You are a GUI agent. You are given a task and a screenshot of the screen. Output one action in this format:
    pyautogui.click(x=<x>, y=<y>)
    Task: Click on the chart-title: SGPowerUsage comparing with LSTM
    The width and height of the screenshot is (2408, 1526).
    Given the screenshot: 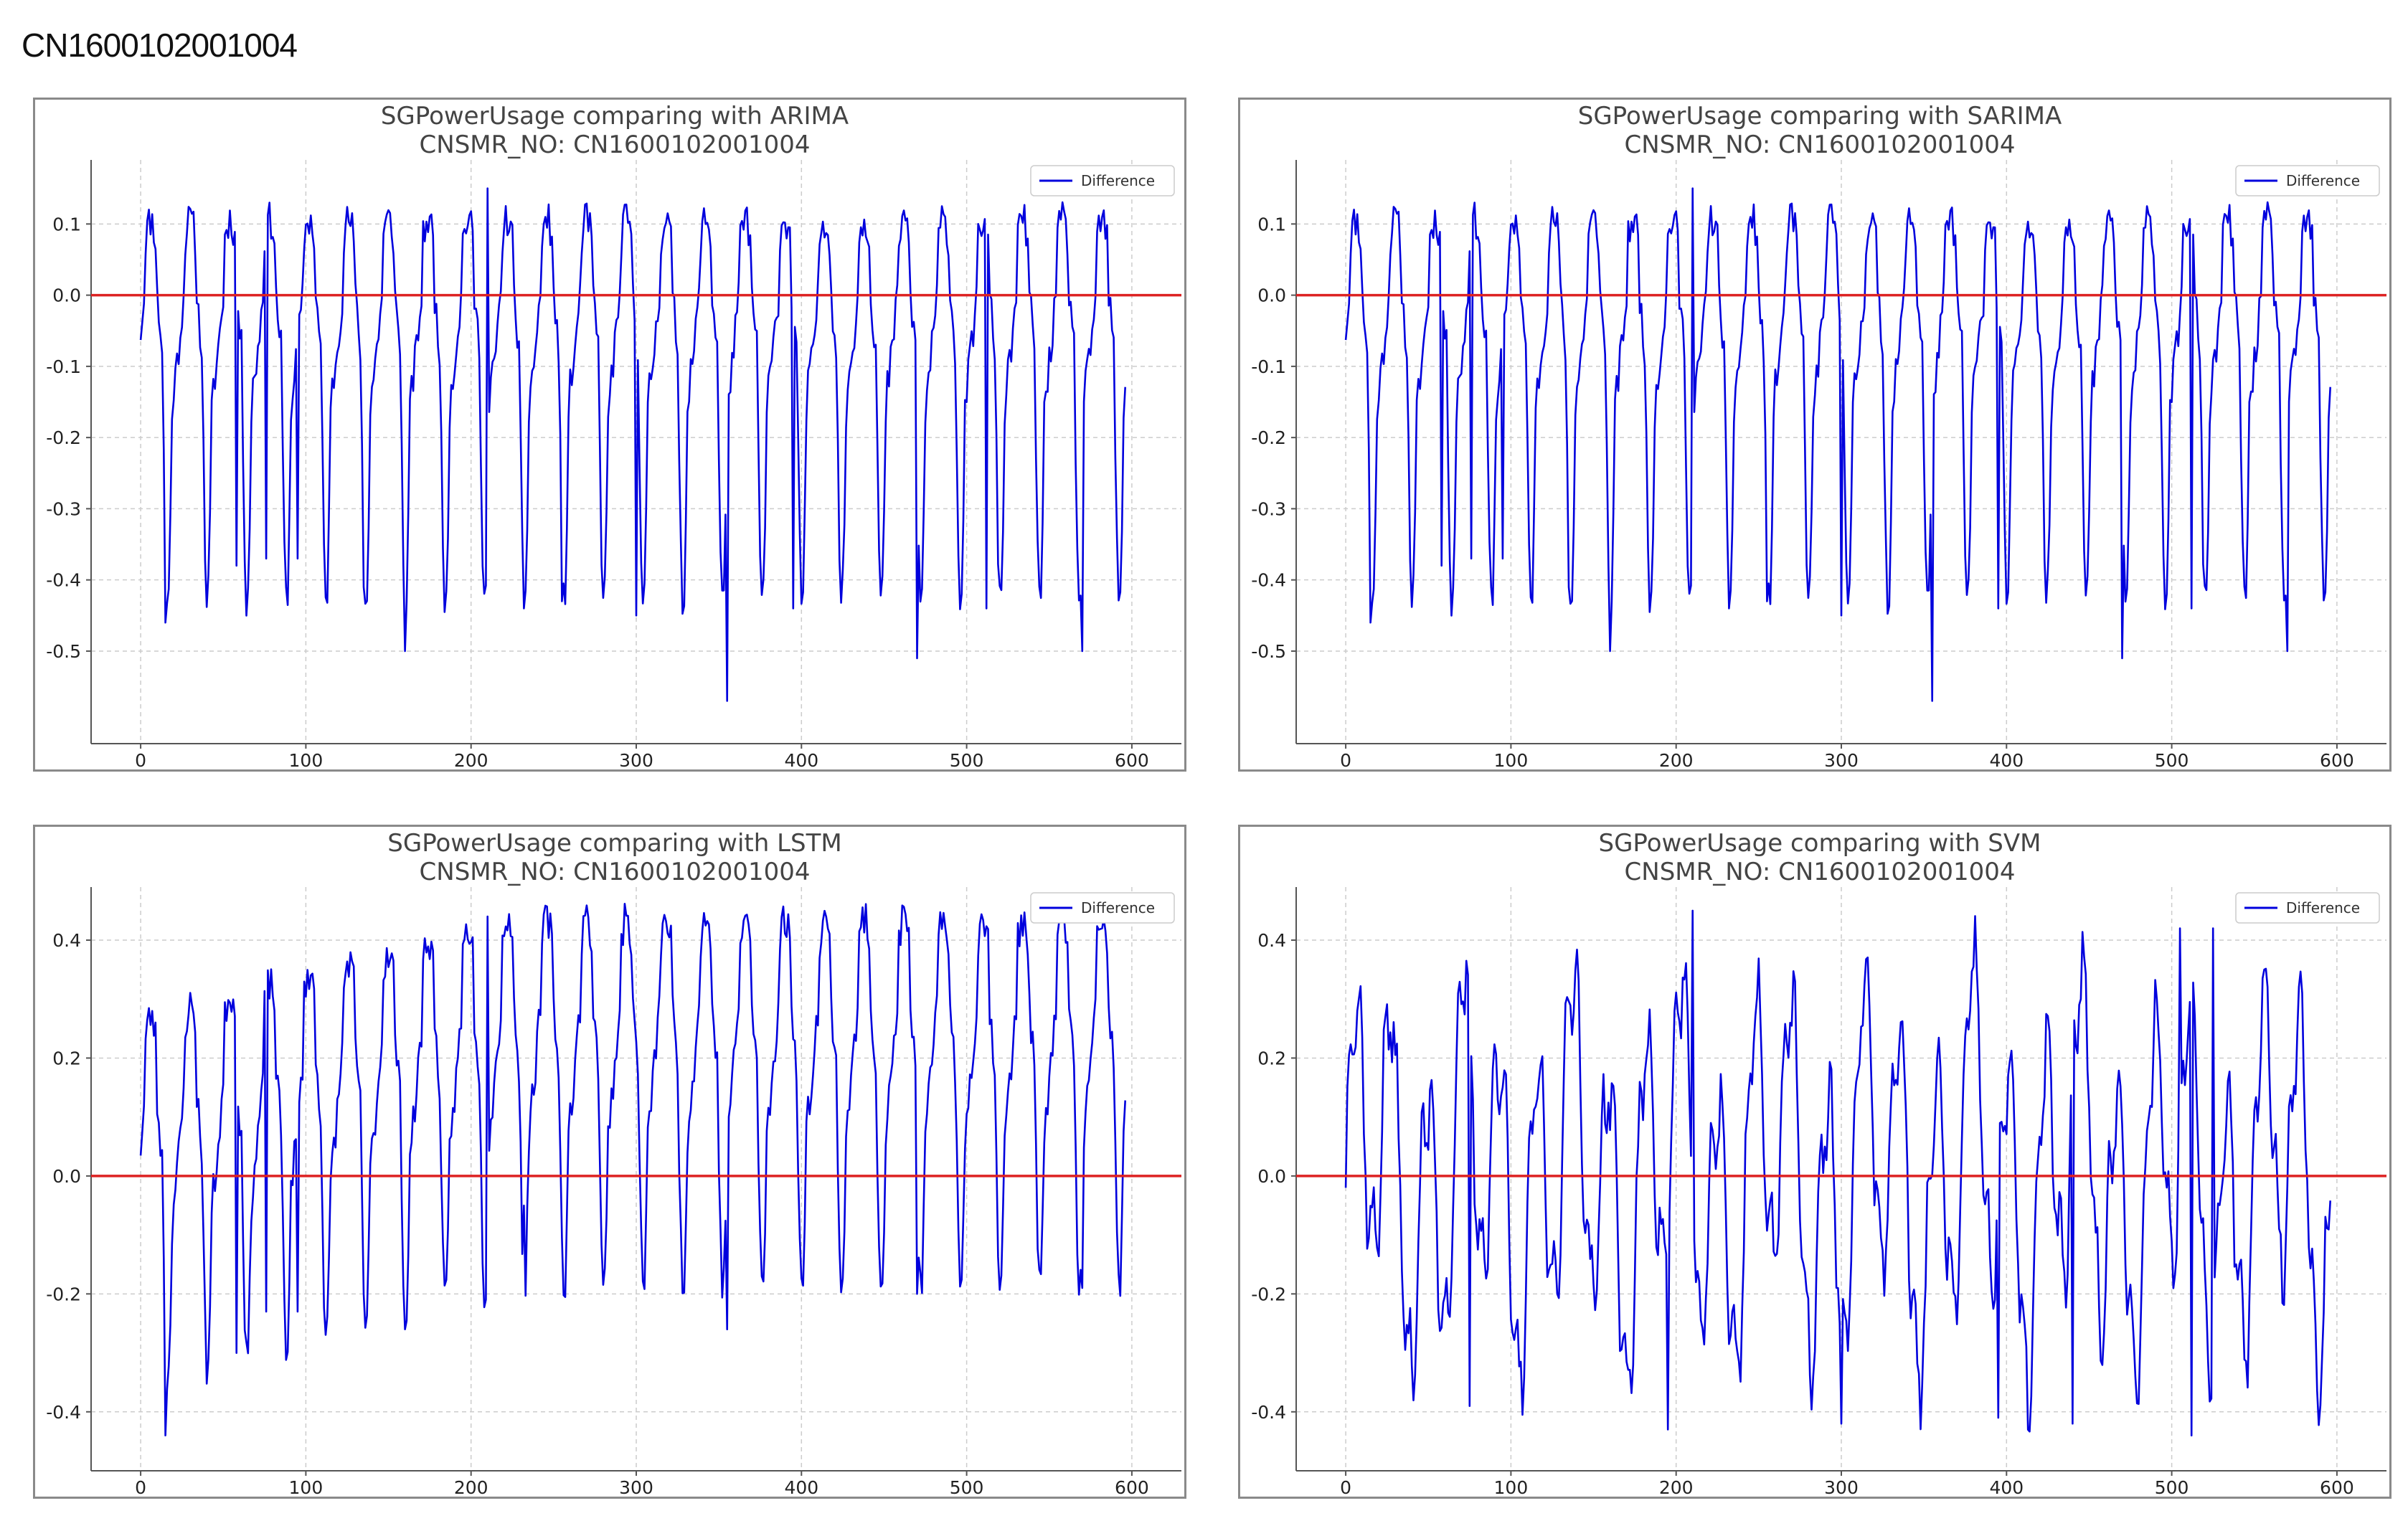 What is the action you would take?
    pyautogui.click(x=614, y=843)
    